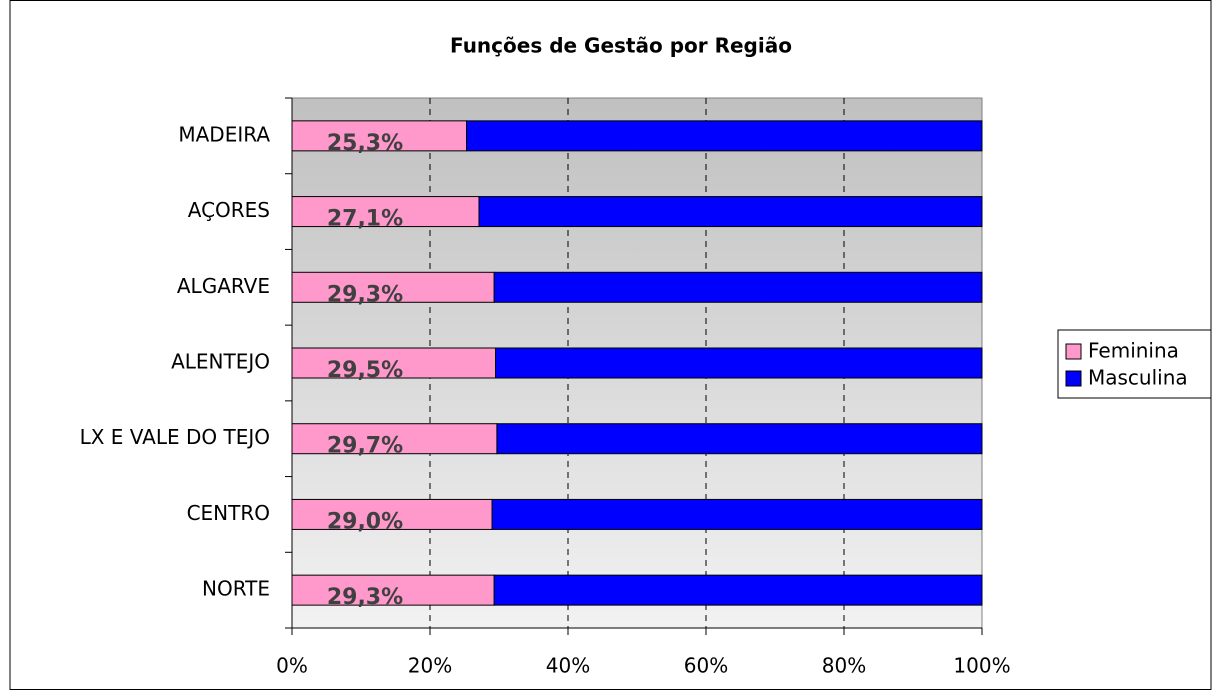  What do you see at coordinates (430, 666) in the screenshot?
I see `x-tick-label: 20%` at bounding box center [430, 666].